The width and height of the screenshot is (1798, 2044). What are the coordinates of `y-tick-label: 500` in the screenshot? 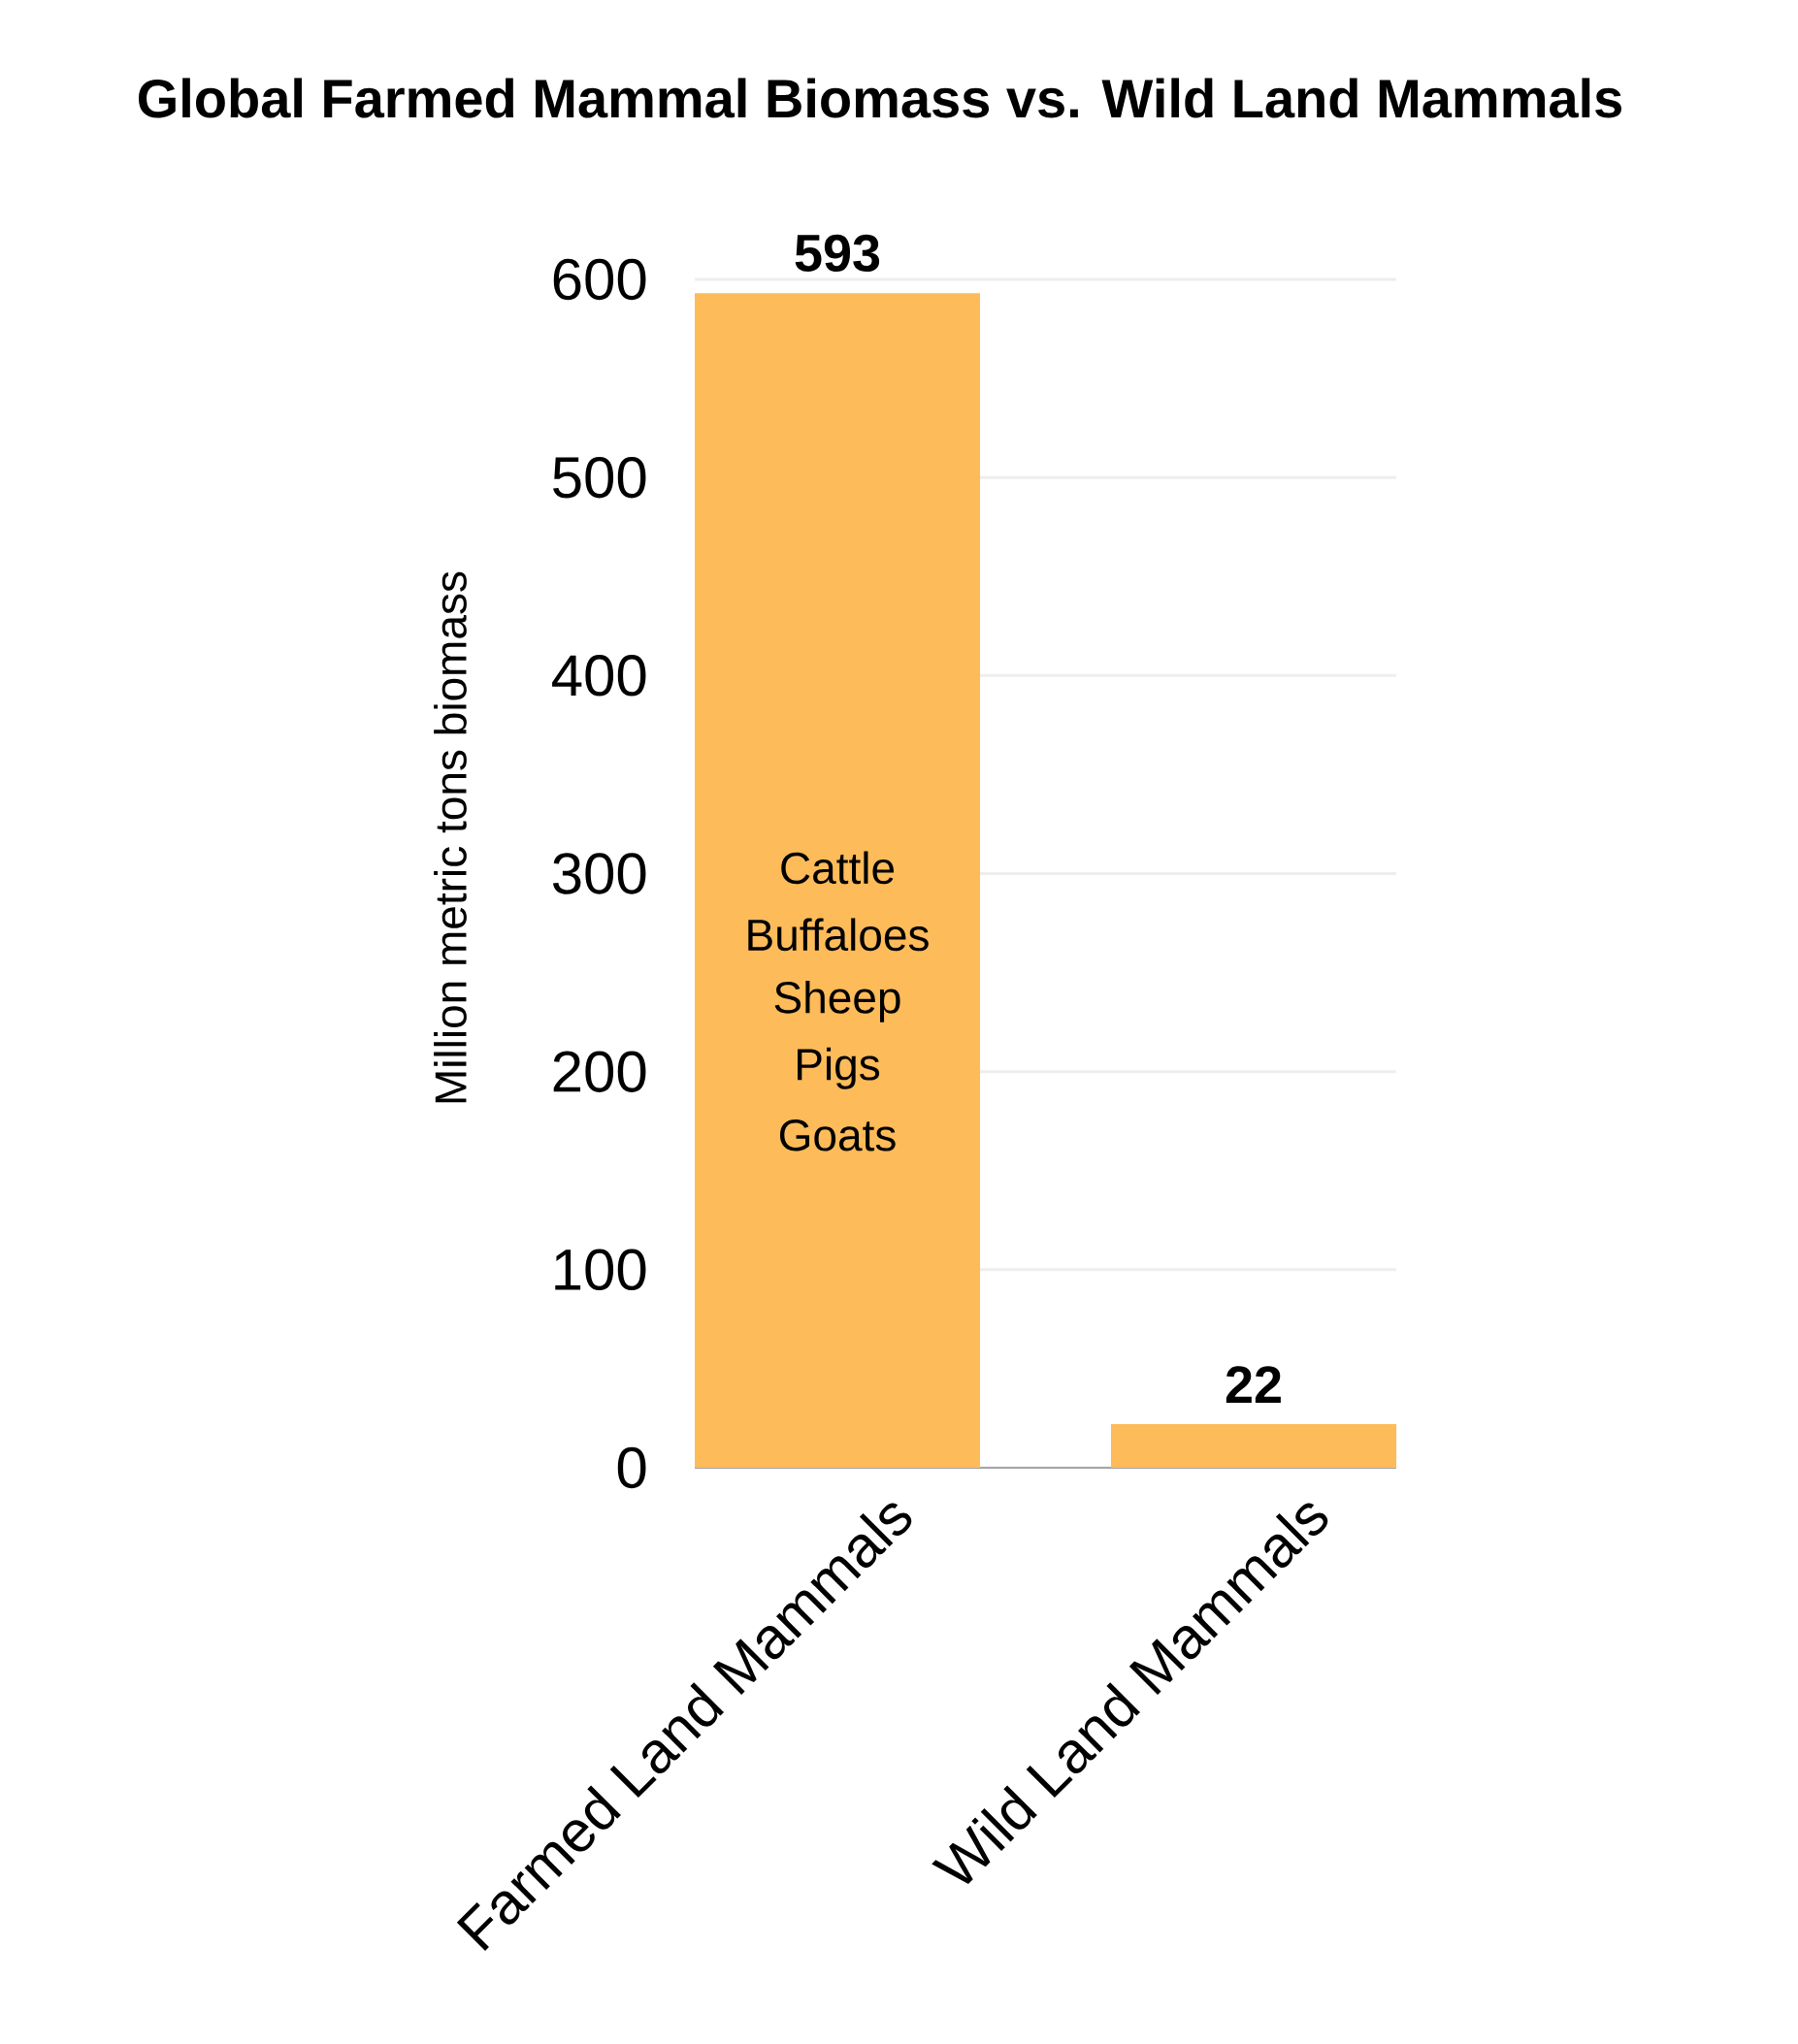 It's located at (599, 478).